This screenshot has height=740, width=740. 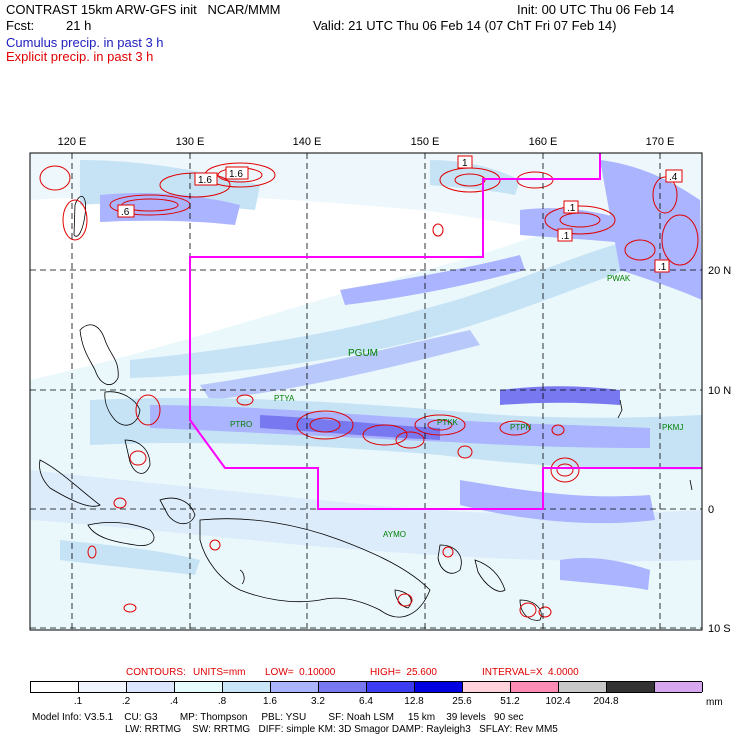 I want to click on explicit-label: Explicit precip. in past 3 h, so click(x=80, y=56).